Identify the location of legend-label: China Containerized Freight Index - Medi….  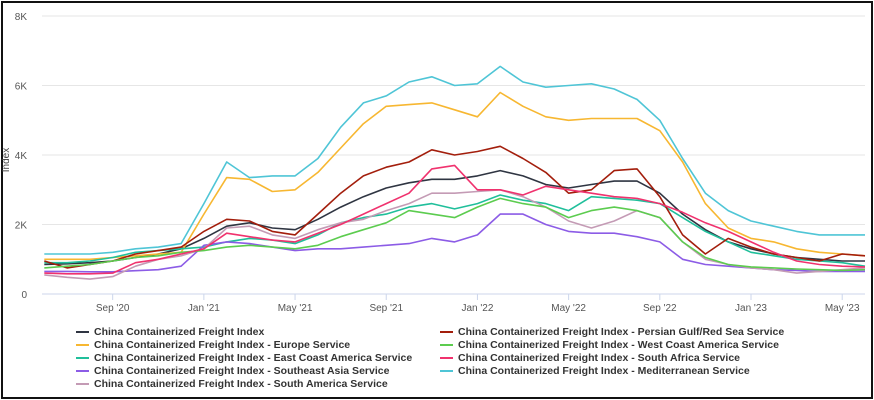
(604, 371).